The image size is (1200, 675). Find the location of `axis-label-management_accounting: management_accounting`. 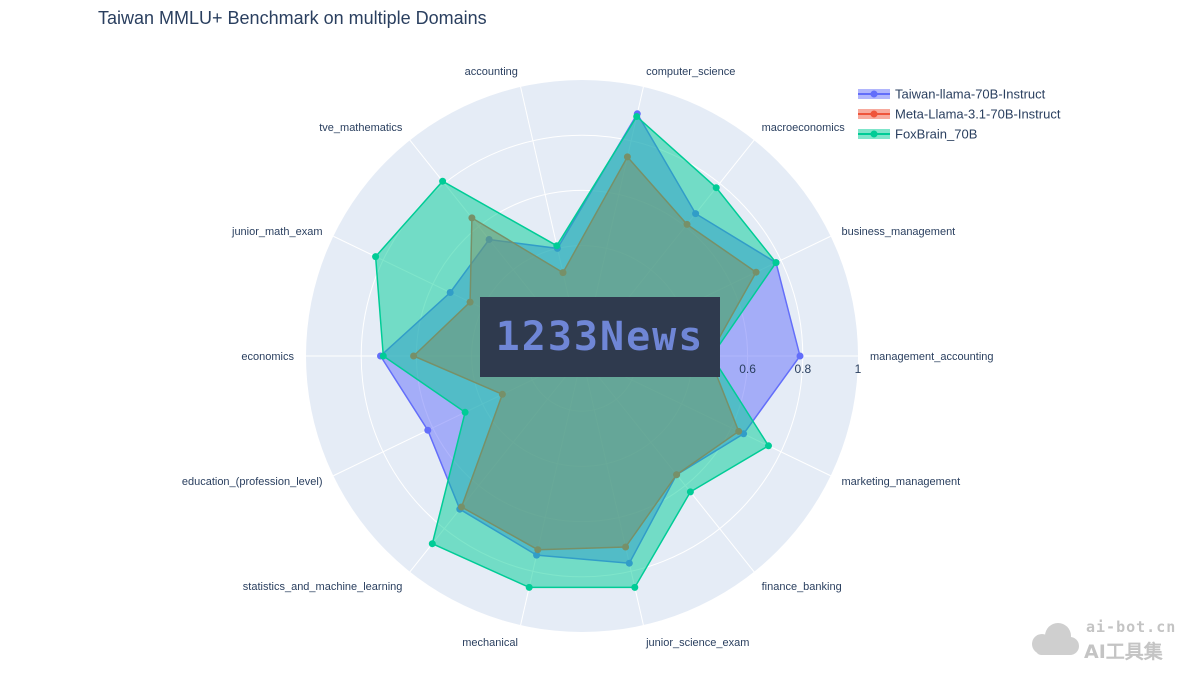

axis-label-management_accounting: management_accounting is located at coordinates (932, 357).